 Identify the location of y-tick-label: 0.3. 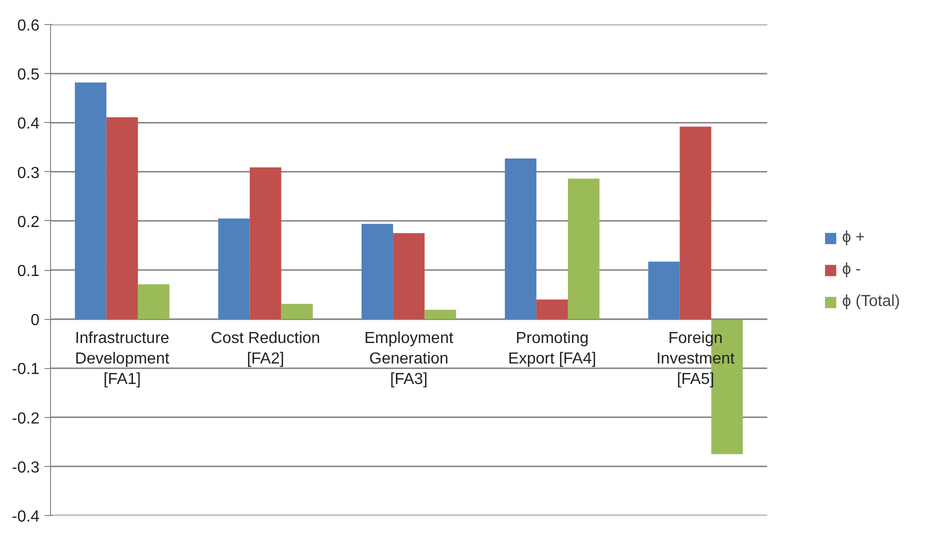
(28, 173).